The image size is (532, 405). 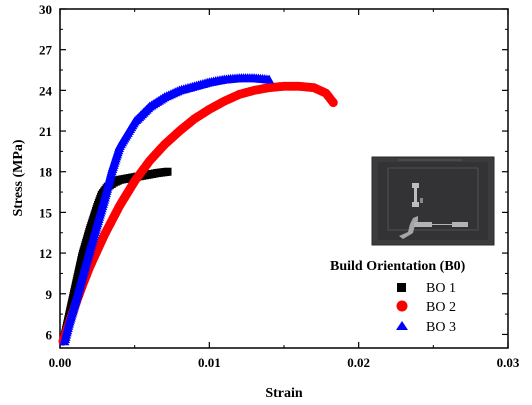 I want to click on y-tick-label: 30, so click(x=45, y=9).